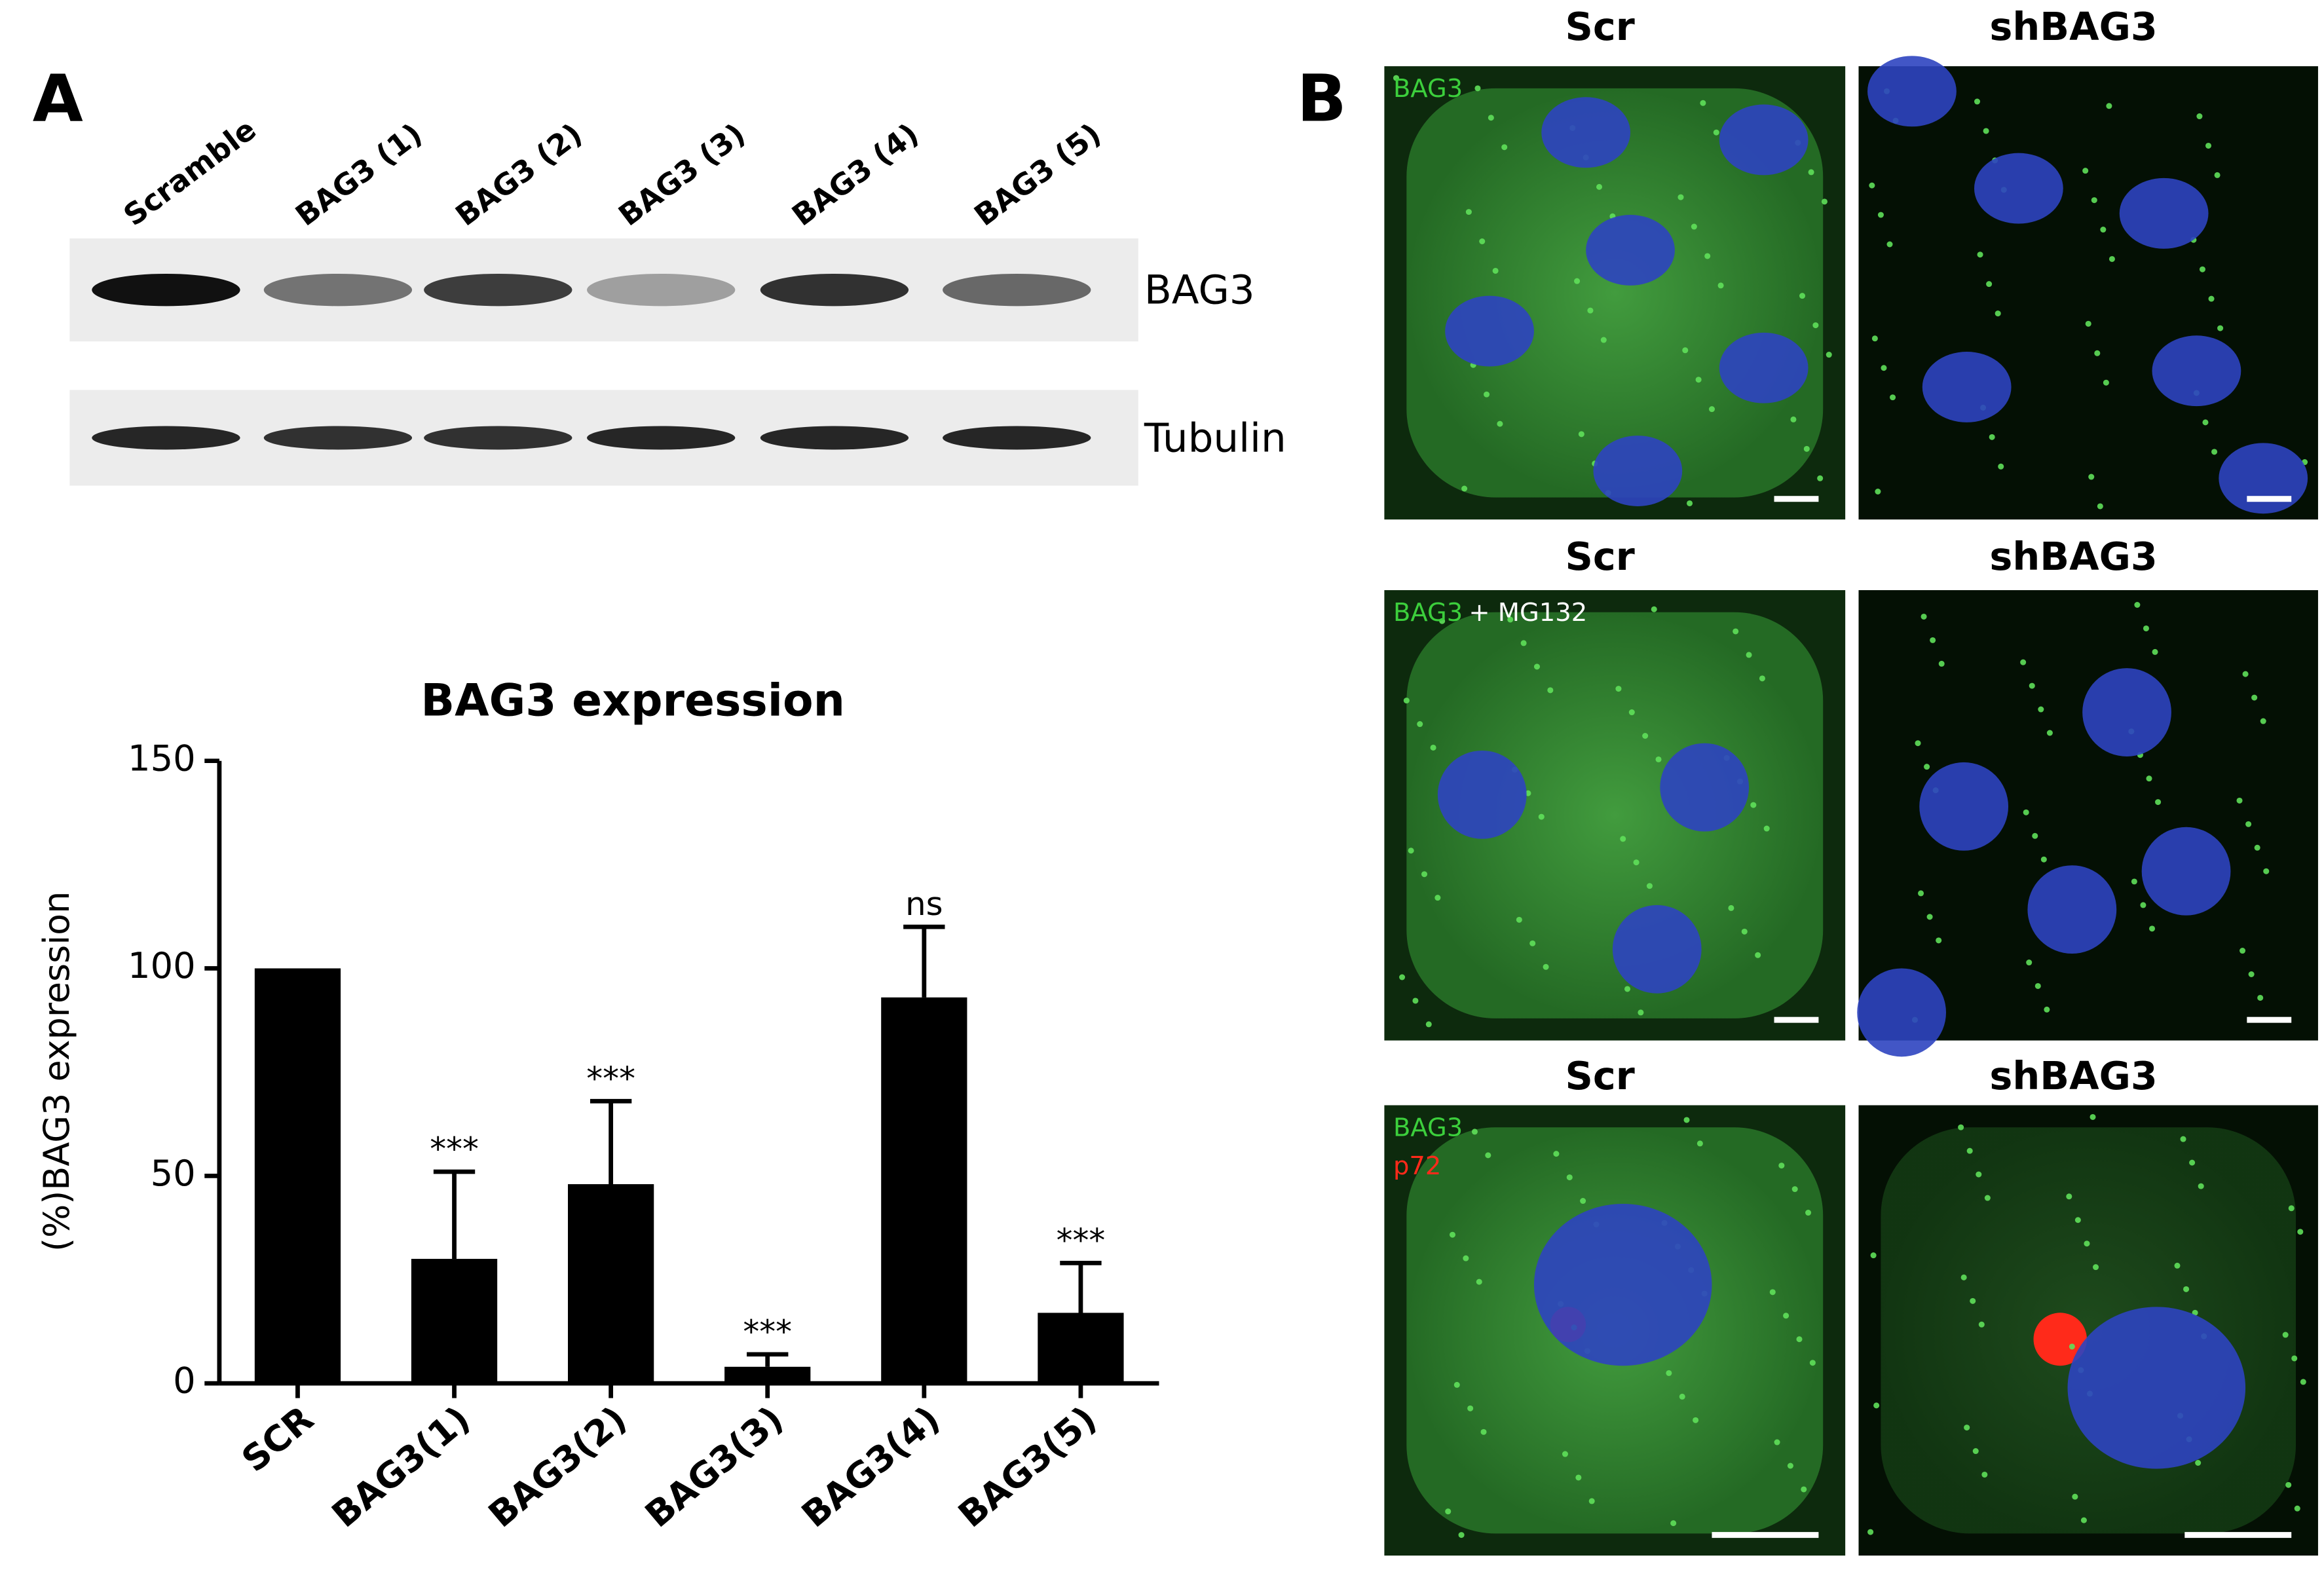  What do you see at coordinates (1322, 100) in the screenshot?
I see `panel-label: B` at bounding box center [1322, 100].